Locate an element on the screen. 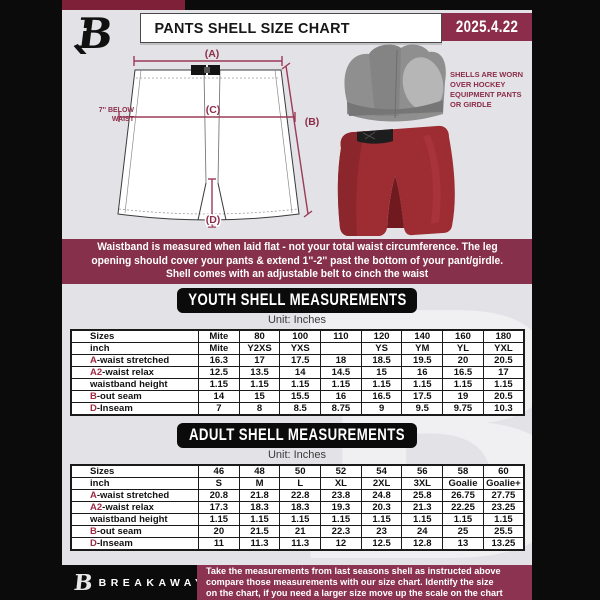 Image resolution: width=600 pixels, height=600 pixels. measurement-cell: 80 is located at coordinates (259, 336).